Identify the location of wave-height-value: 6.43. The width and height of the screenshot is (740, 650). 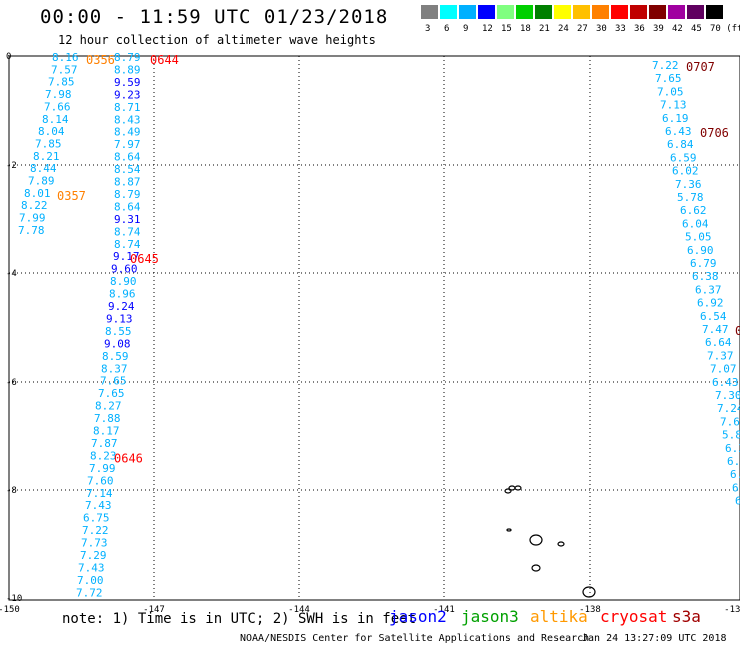
(725, 382).